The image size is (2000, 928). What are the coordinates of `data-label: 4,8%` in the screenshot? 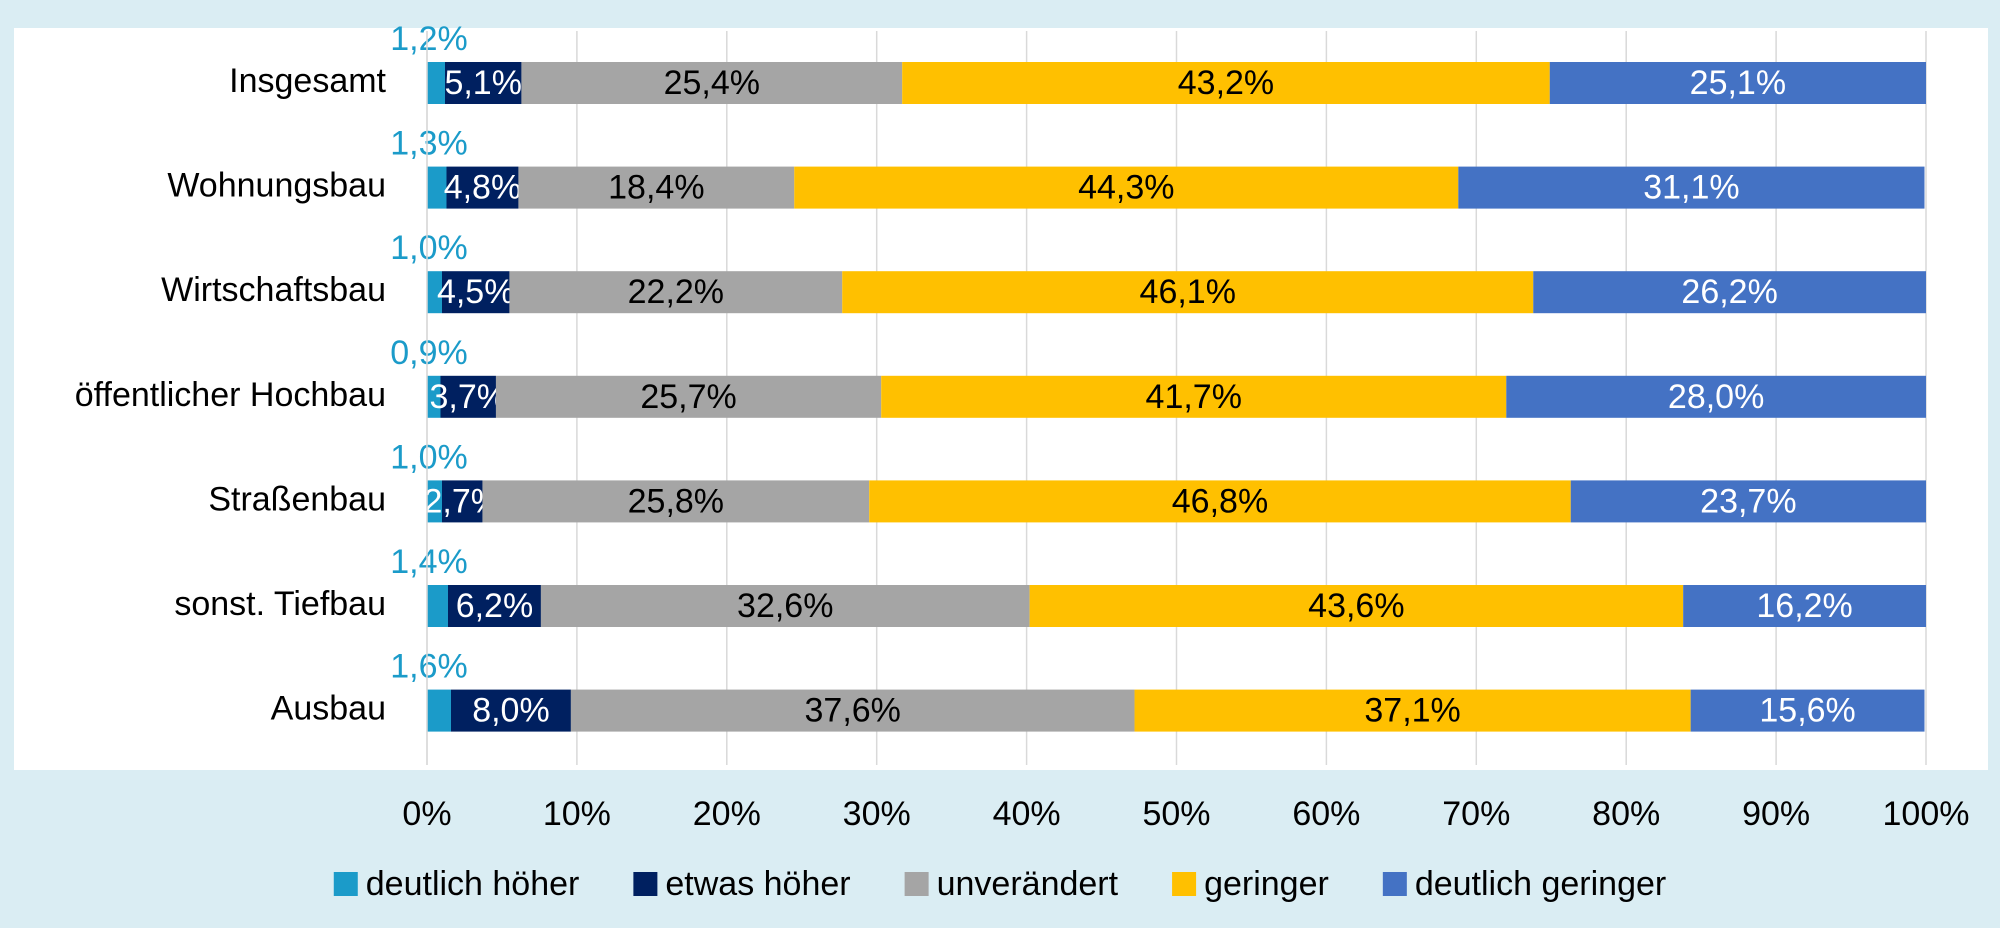 It's located at (483, 188).